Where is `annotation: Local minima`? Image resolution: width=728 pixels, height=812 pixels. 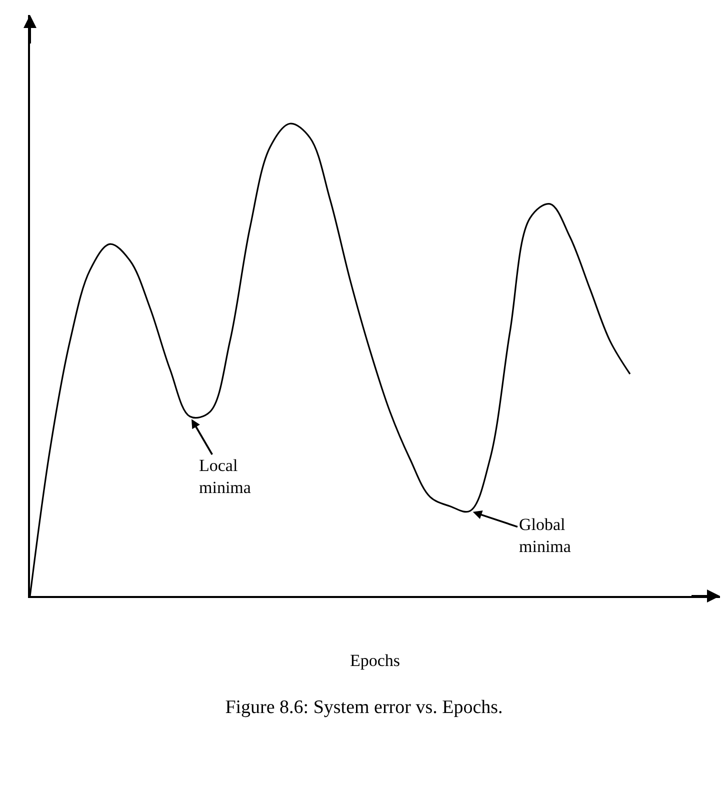
annotation: Local minima is located at coordinates (225, 477).